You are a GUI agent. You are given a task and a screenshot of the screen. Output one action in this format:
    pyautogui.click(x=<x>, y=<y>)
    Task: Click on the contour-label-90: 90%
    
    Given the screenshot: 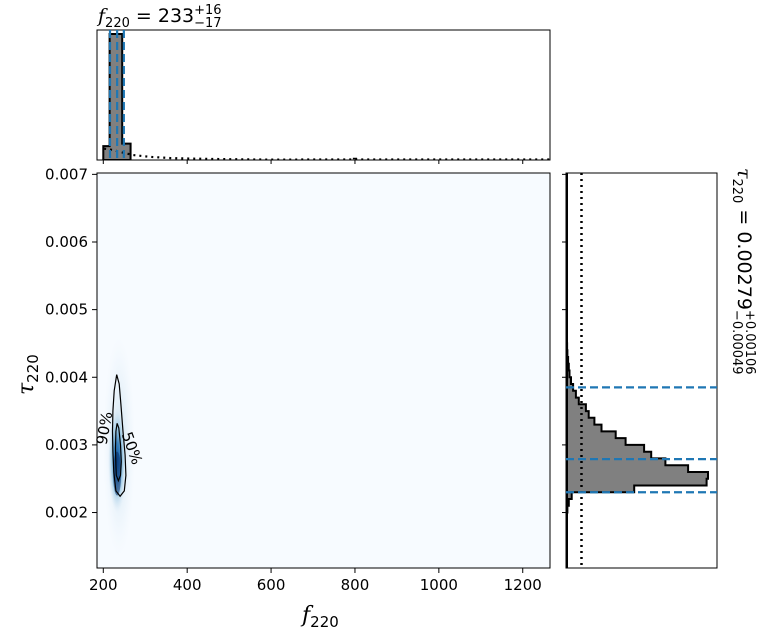 What is the action you would take?
    pyautogui.click(x=105, y=428)
    